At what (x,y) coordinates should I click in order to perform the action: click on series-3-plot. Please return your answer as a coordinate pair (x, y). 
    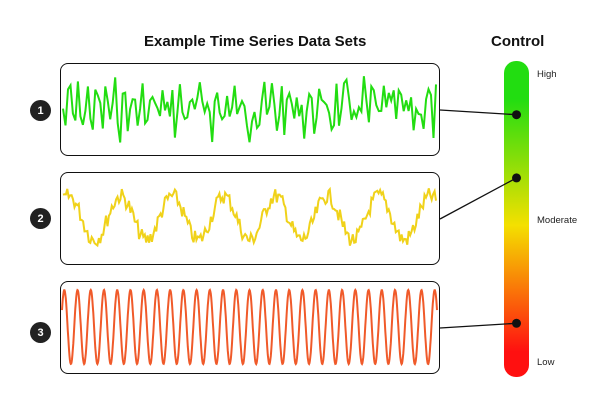
    Looking at the image, I should click on (249, 327).